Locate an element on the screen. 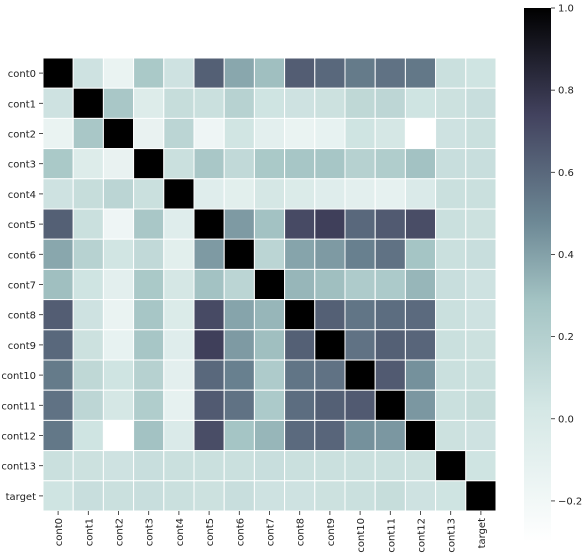 The width and height of the screenshot is (586, 560). heatmap-cell-cont9-cont0 is located at coordinates (58, 345).